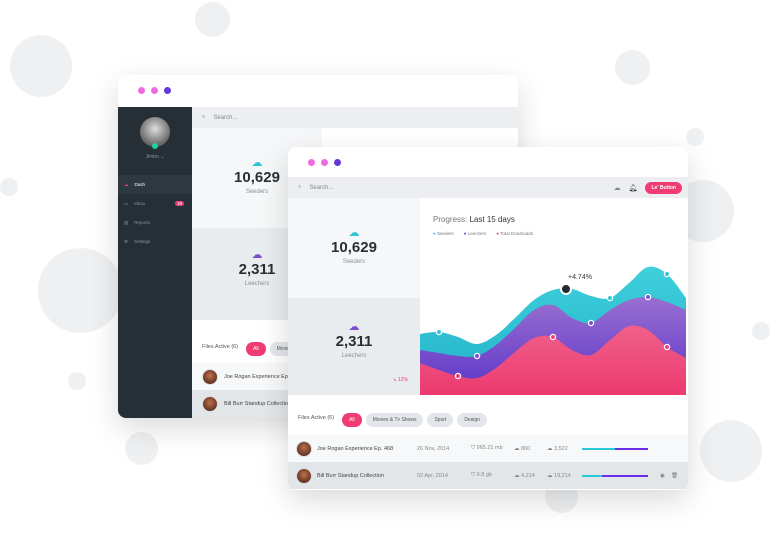 This screenshot has height=539, width=774. Describe the element at coordinates (566, 289) in the screenshot. I see `highlight-point` at that location.